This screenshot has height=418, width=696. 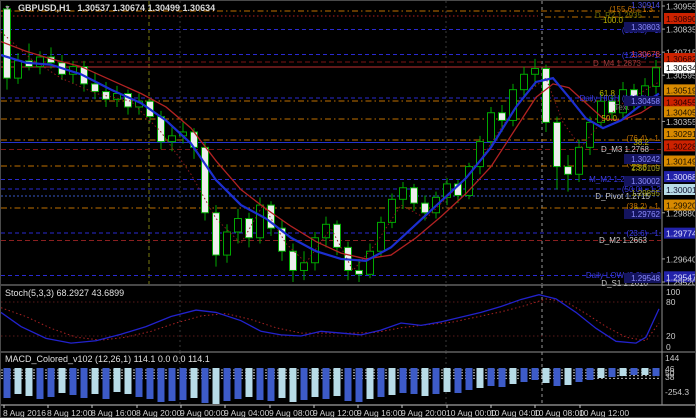 What do you see at coordinates (624, 275) in the screenshot?
I see `svg-text: Daily LOW (0.0) - 1.2` at bounding box center [624, 275].